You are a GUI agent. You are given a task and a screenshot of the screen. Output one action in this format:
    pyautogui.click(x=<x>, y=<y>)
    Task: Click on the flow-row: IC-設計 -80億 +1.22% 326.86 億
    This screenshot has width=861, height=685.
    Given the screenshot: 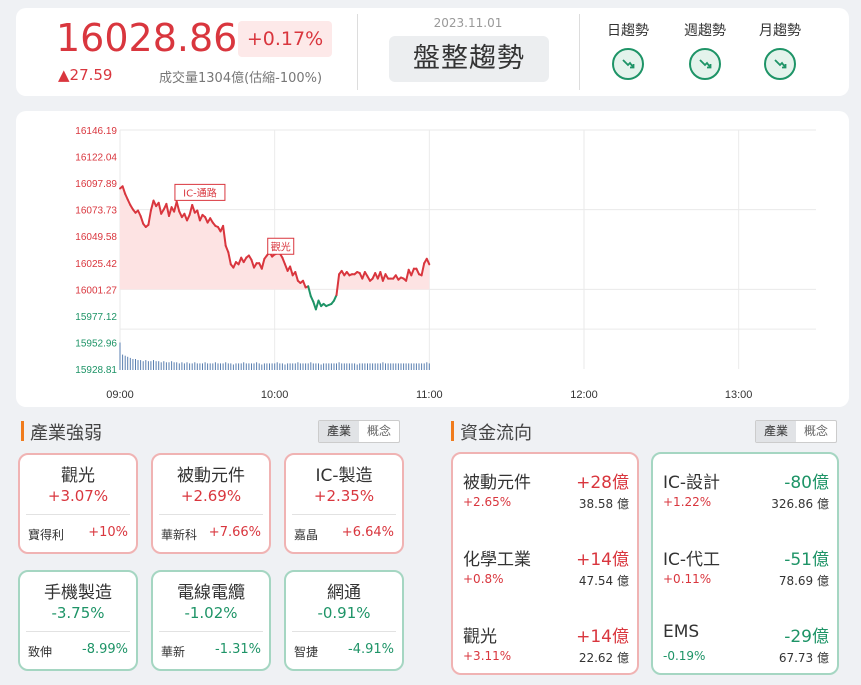 What is the action you would take?
    pyautogui.click(x=745, y=503)
    